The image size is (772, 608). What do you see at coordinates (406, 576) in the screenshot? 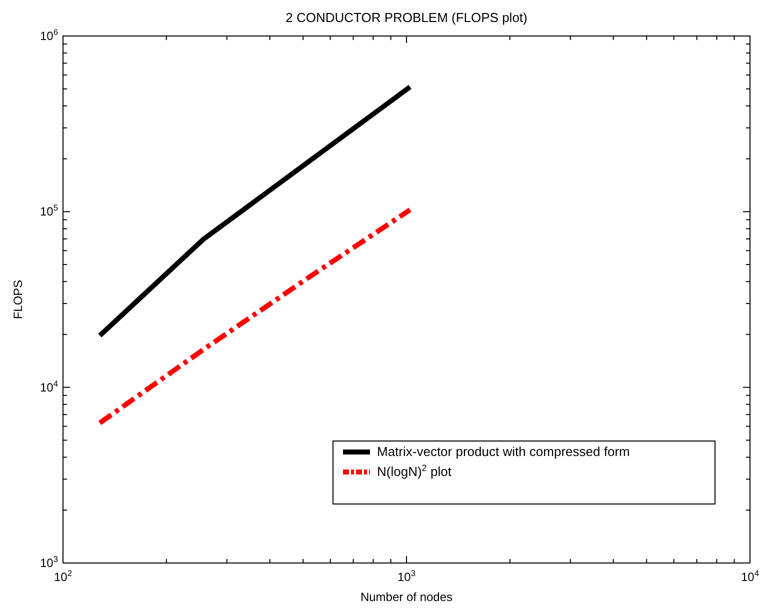
I see `x-tick-label: 10$^{3}$` at bounding box center [406, 576].